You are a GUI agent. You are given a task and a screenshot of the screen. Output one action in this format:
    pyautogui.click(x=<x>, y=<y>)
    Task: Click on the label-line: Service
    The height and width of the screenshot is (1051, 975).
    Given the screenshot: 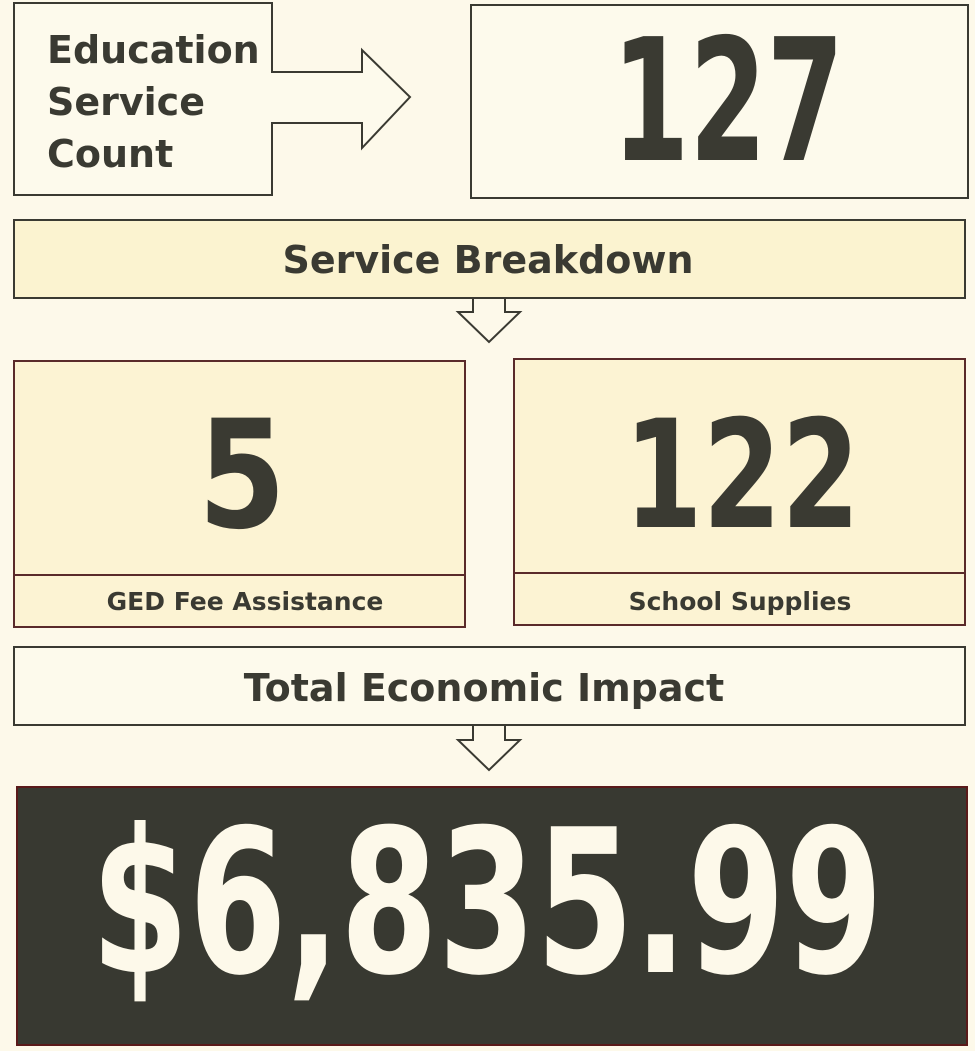 What is the action you would take?
    pyautogui.click(x=126, y=102)
    